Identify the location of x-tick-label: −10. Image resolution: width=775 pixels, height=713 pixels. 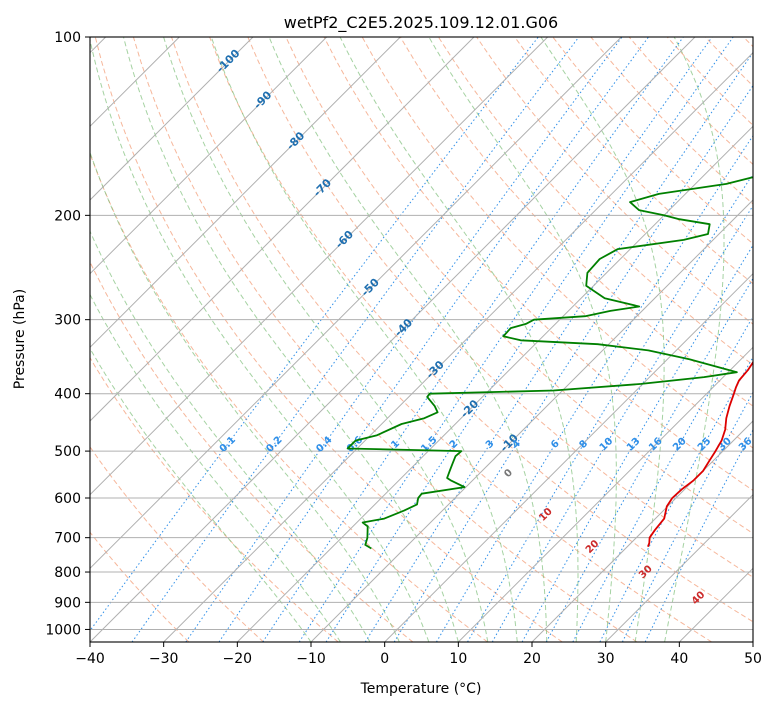
(311, 659).